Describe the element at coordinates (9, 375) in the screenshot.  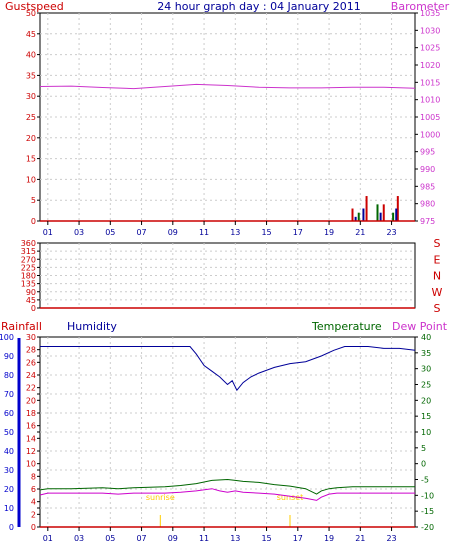
I see `y-tick-label: 80` at that location.